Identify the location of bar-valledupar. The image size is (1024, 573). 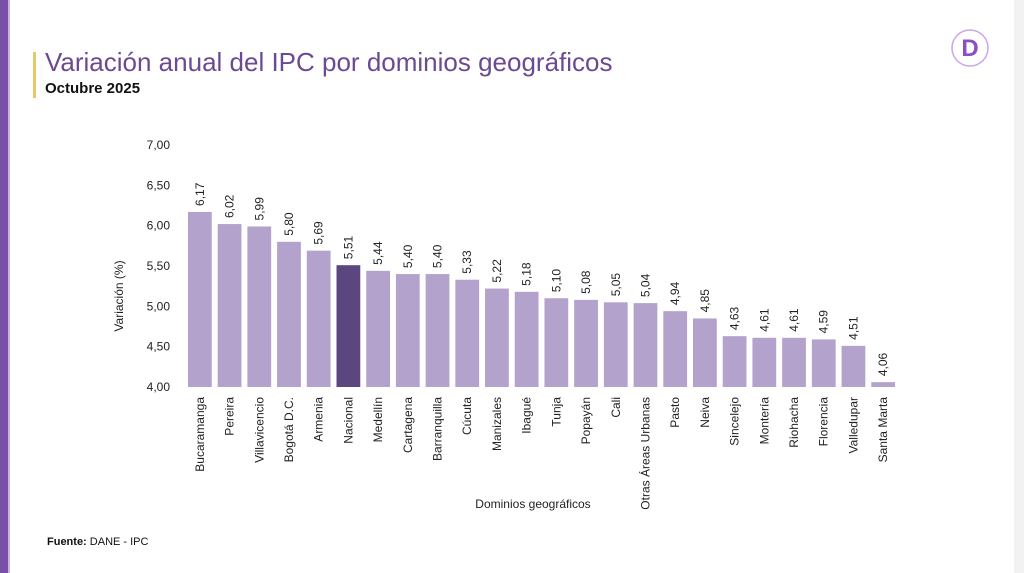
(853, 366).